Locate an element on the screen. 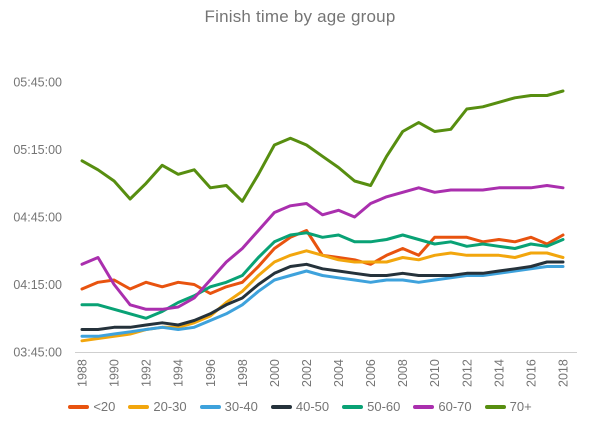  y-tick-label: 04:45:00 is located at coordinates (37, 218).